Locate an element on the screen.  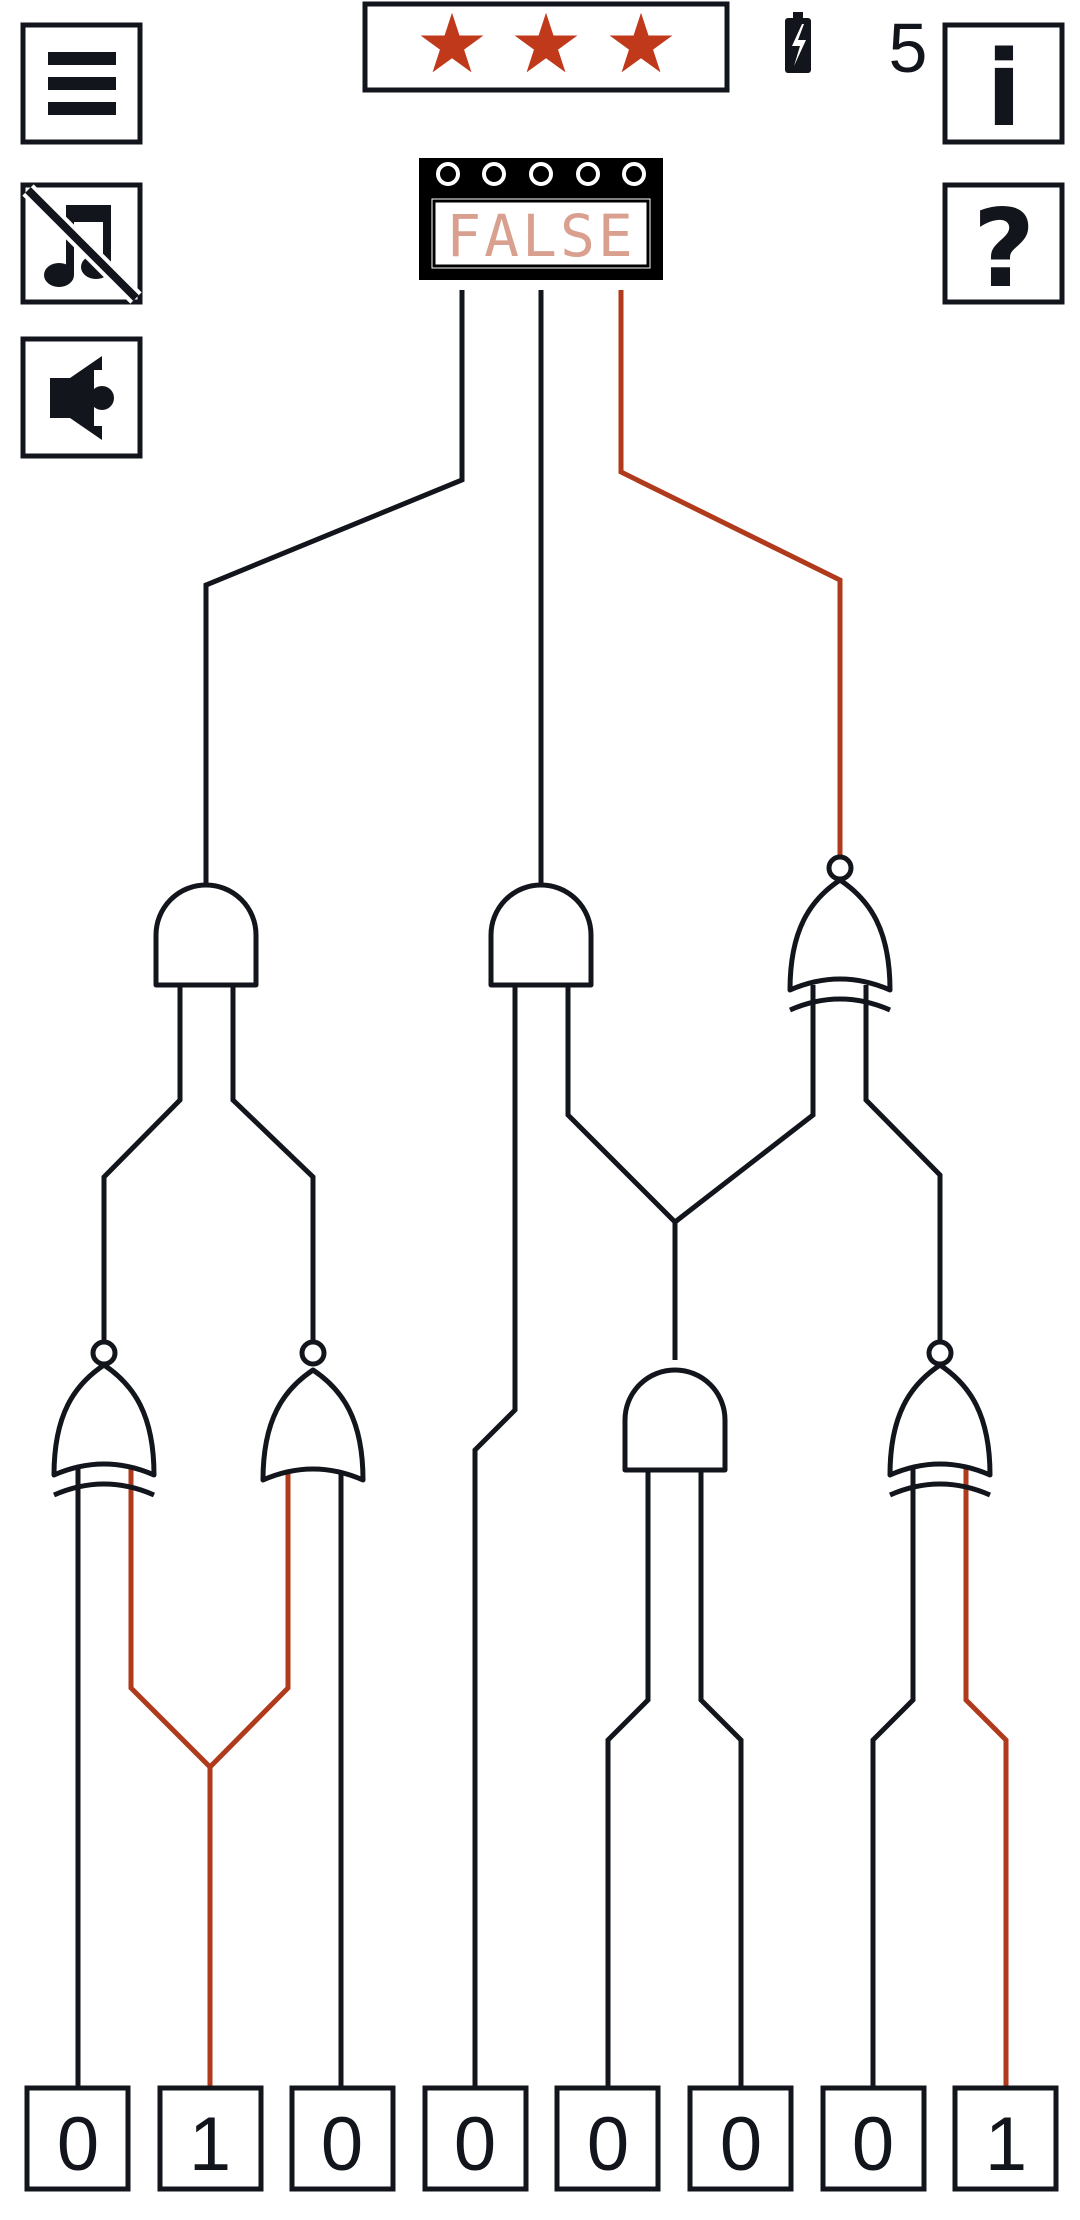
output-value-text: FALSE is located at coordinates (541, 236).